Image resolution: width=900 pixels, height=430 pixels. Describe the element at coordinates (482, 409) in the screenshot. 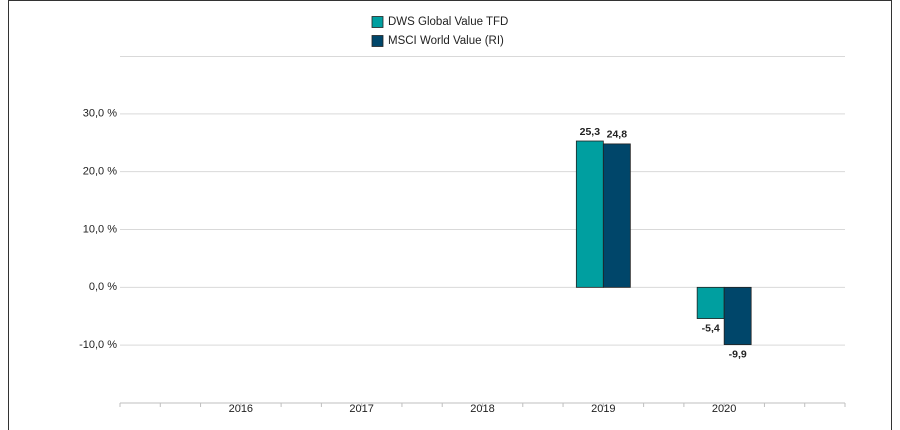

I see `x-tick-label: 2018` at that location.